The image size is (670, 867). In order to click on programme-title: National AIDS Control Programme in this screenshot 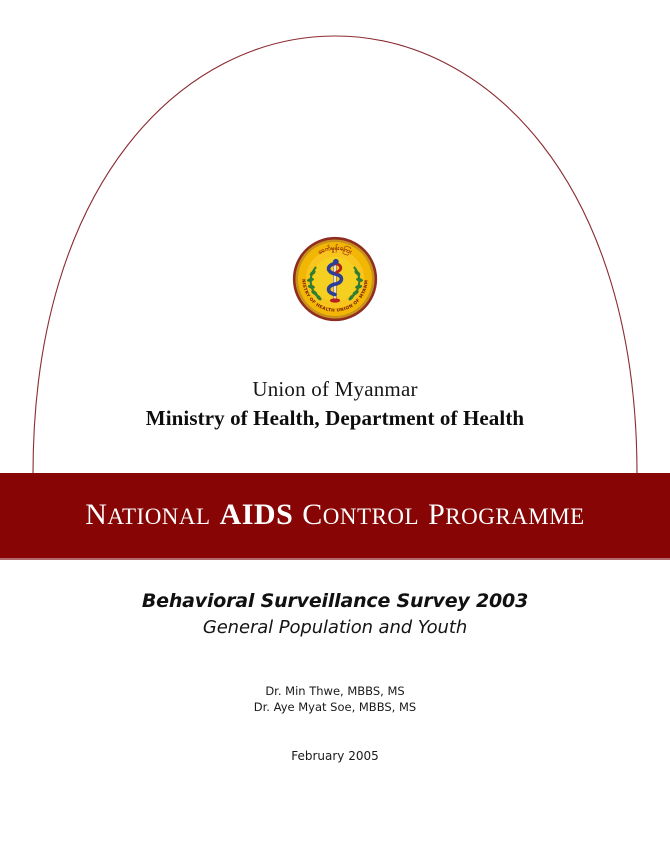, I will do `click(334, 516)`.